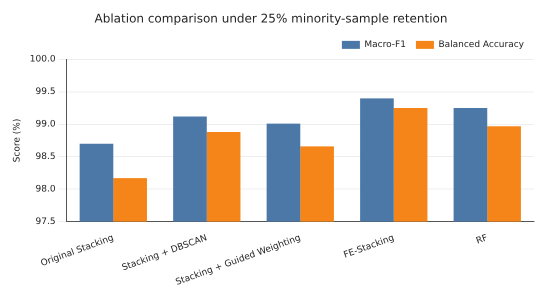 This screenshot has height=299, width=550. What do you see at coordinates (43, 59) in the screenshot?
I see `y-tick-label: 100.0` at bounding box center [43, 59].